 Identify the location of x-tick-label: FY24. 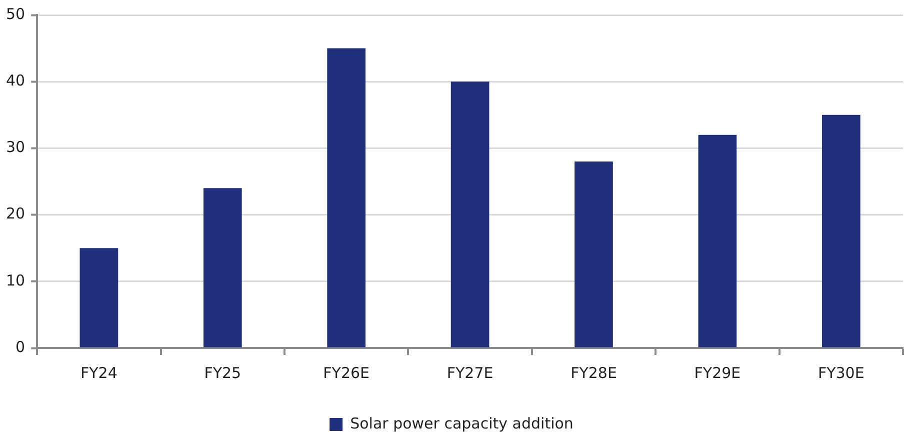
(99, 373).